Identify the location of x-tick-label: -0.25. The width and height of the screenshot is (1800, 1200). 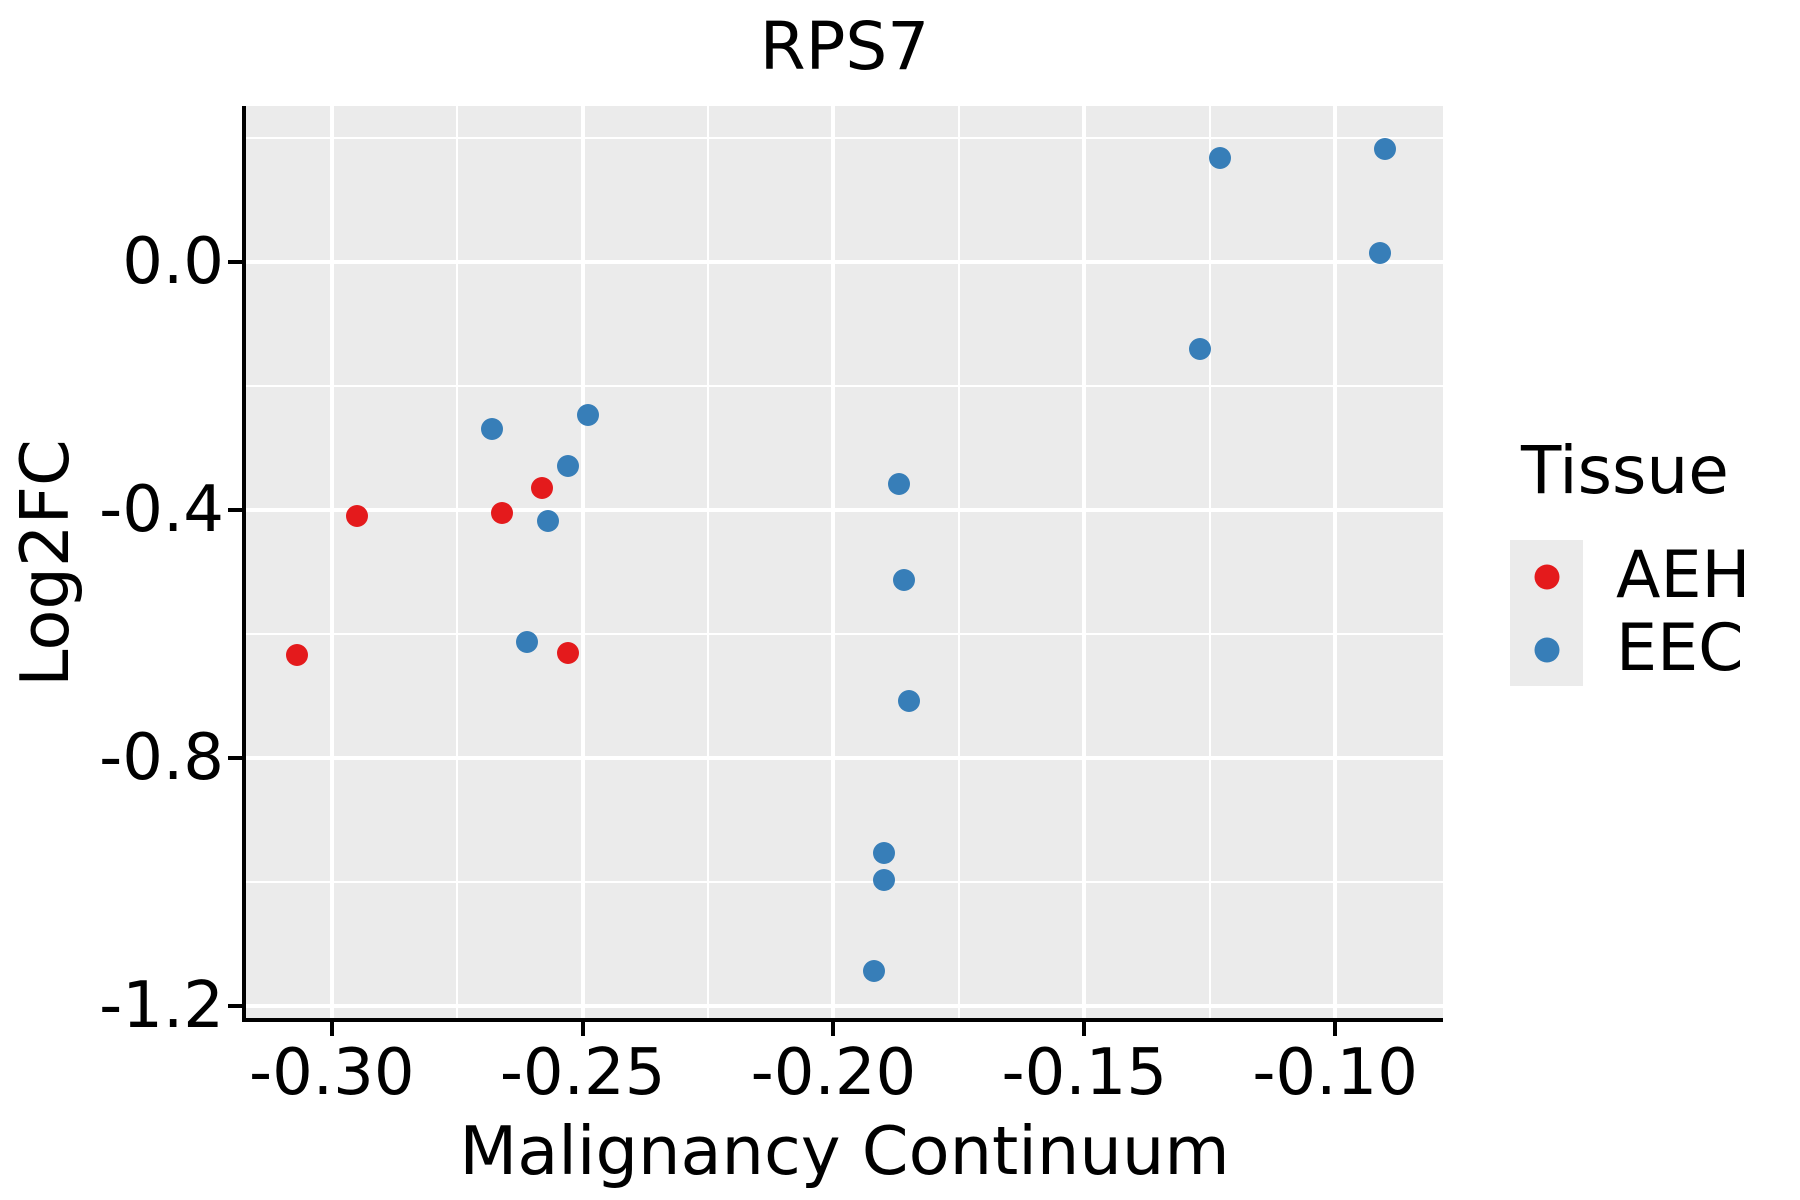
(582, 1073).